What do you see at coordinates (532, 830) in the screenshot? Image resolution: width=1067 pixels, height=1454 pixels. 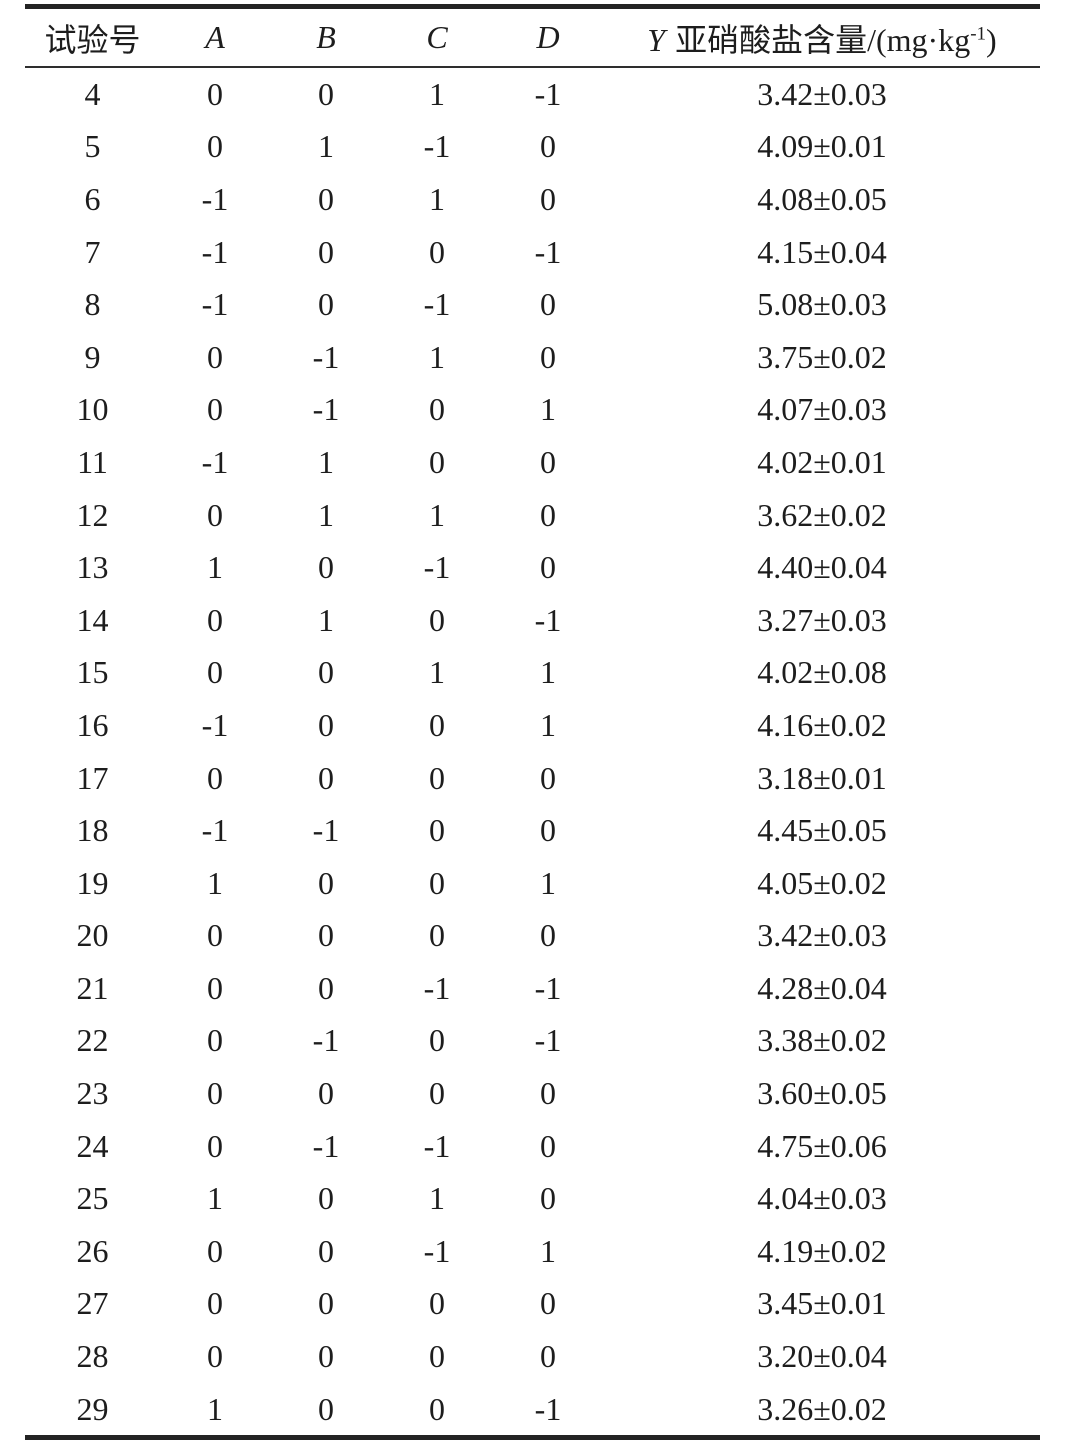 I see `table-row: 18 -1 -1 0 0 4.45±0.05` at bounding box center [532, 830].